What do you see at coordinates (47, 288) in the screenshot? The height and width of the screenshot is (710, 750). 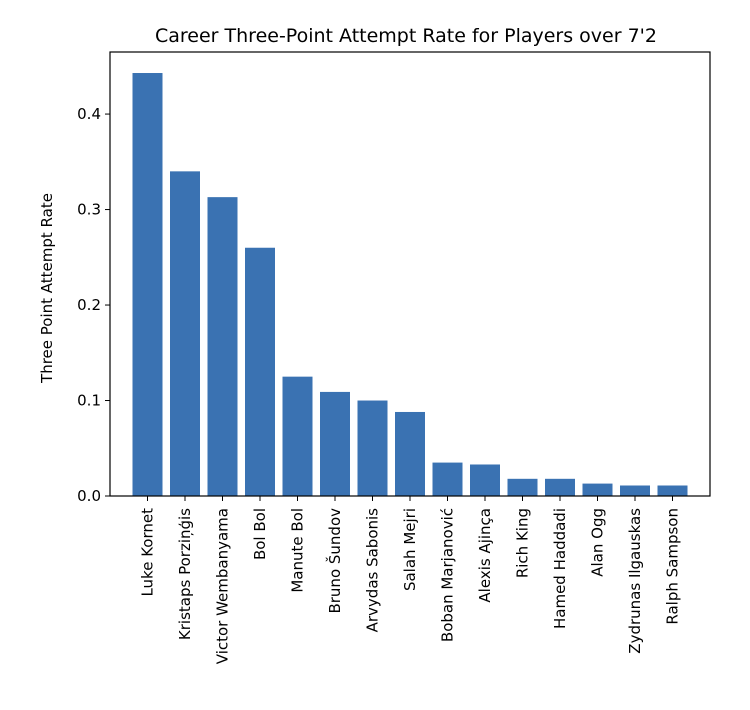 I see `y-axis-label: Three Point Attempt Rate` at bounding box center [47, 288].